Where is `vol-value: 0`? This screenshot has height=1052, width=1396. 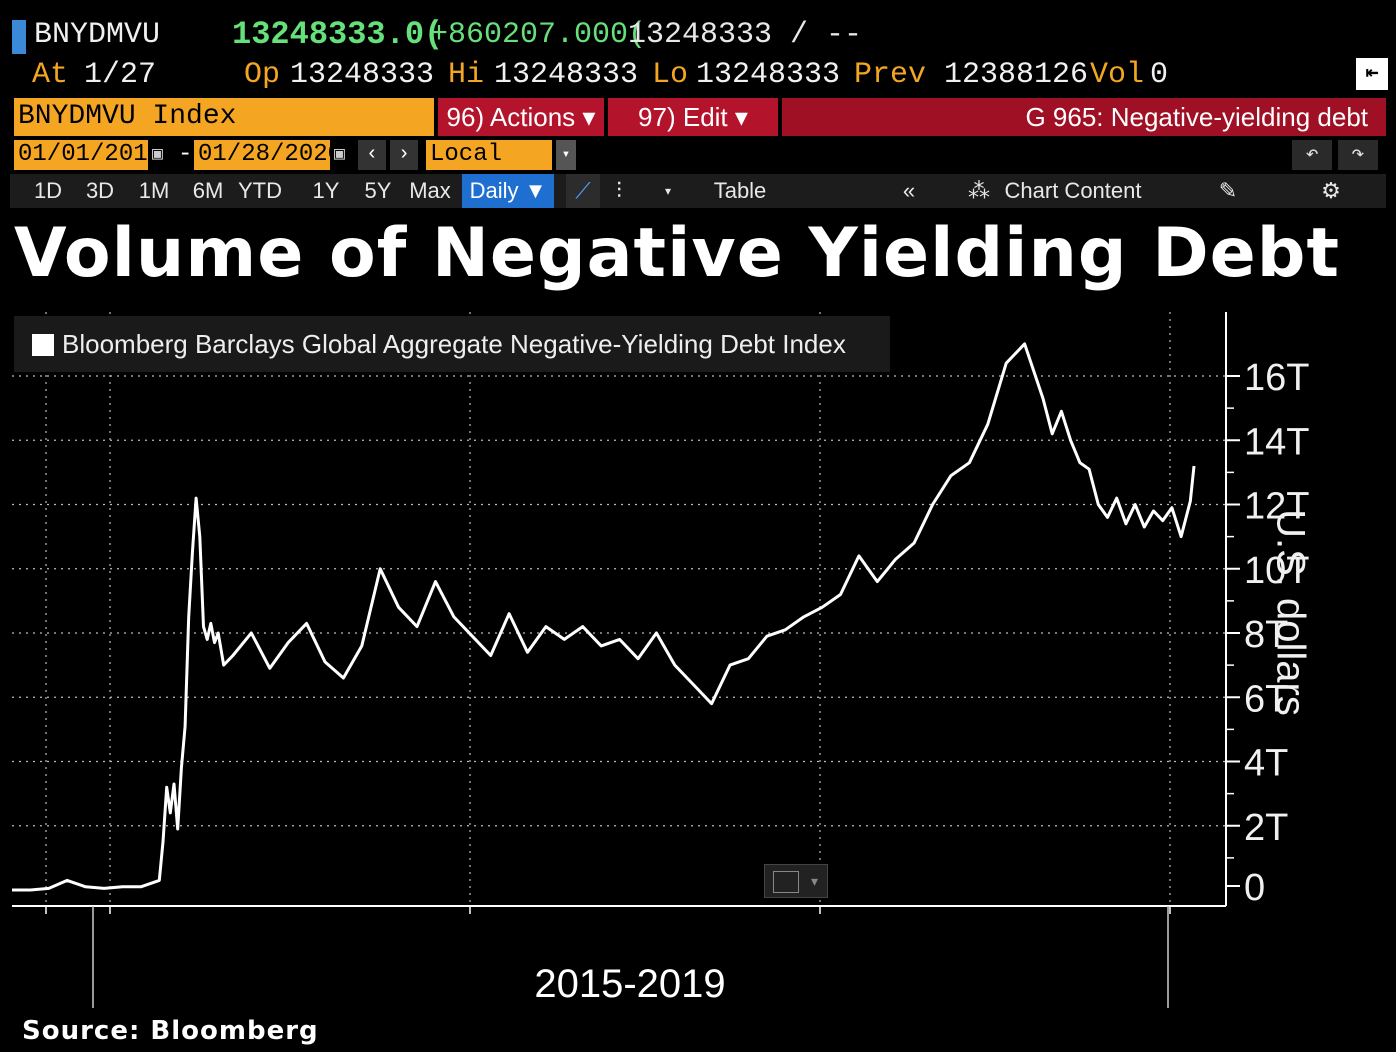
vol-value: 0 is located at coordinates (1159, 75).